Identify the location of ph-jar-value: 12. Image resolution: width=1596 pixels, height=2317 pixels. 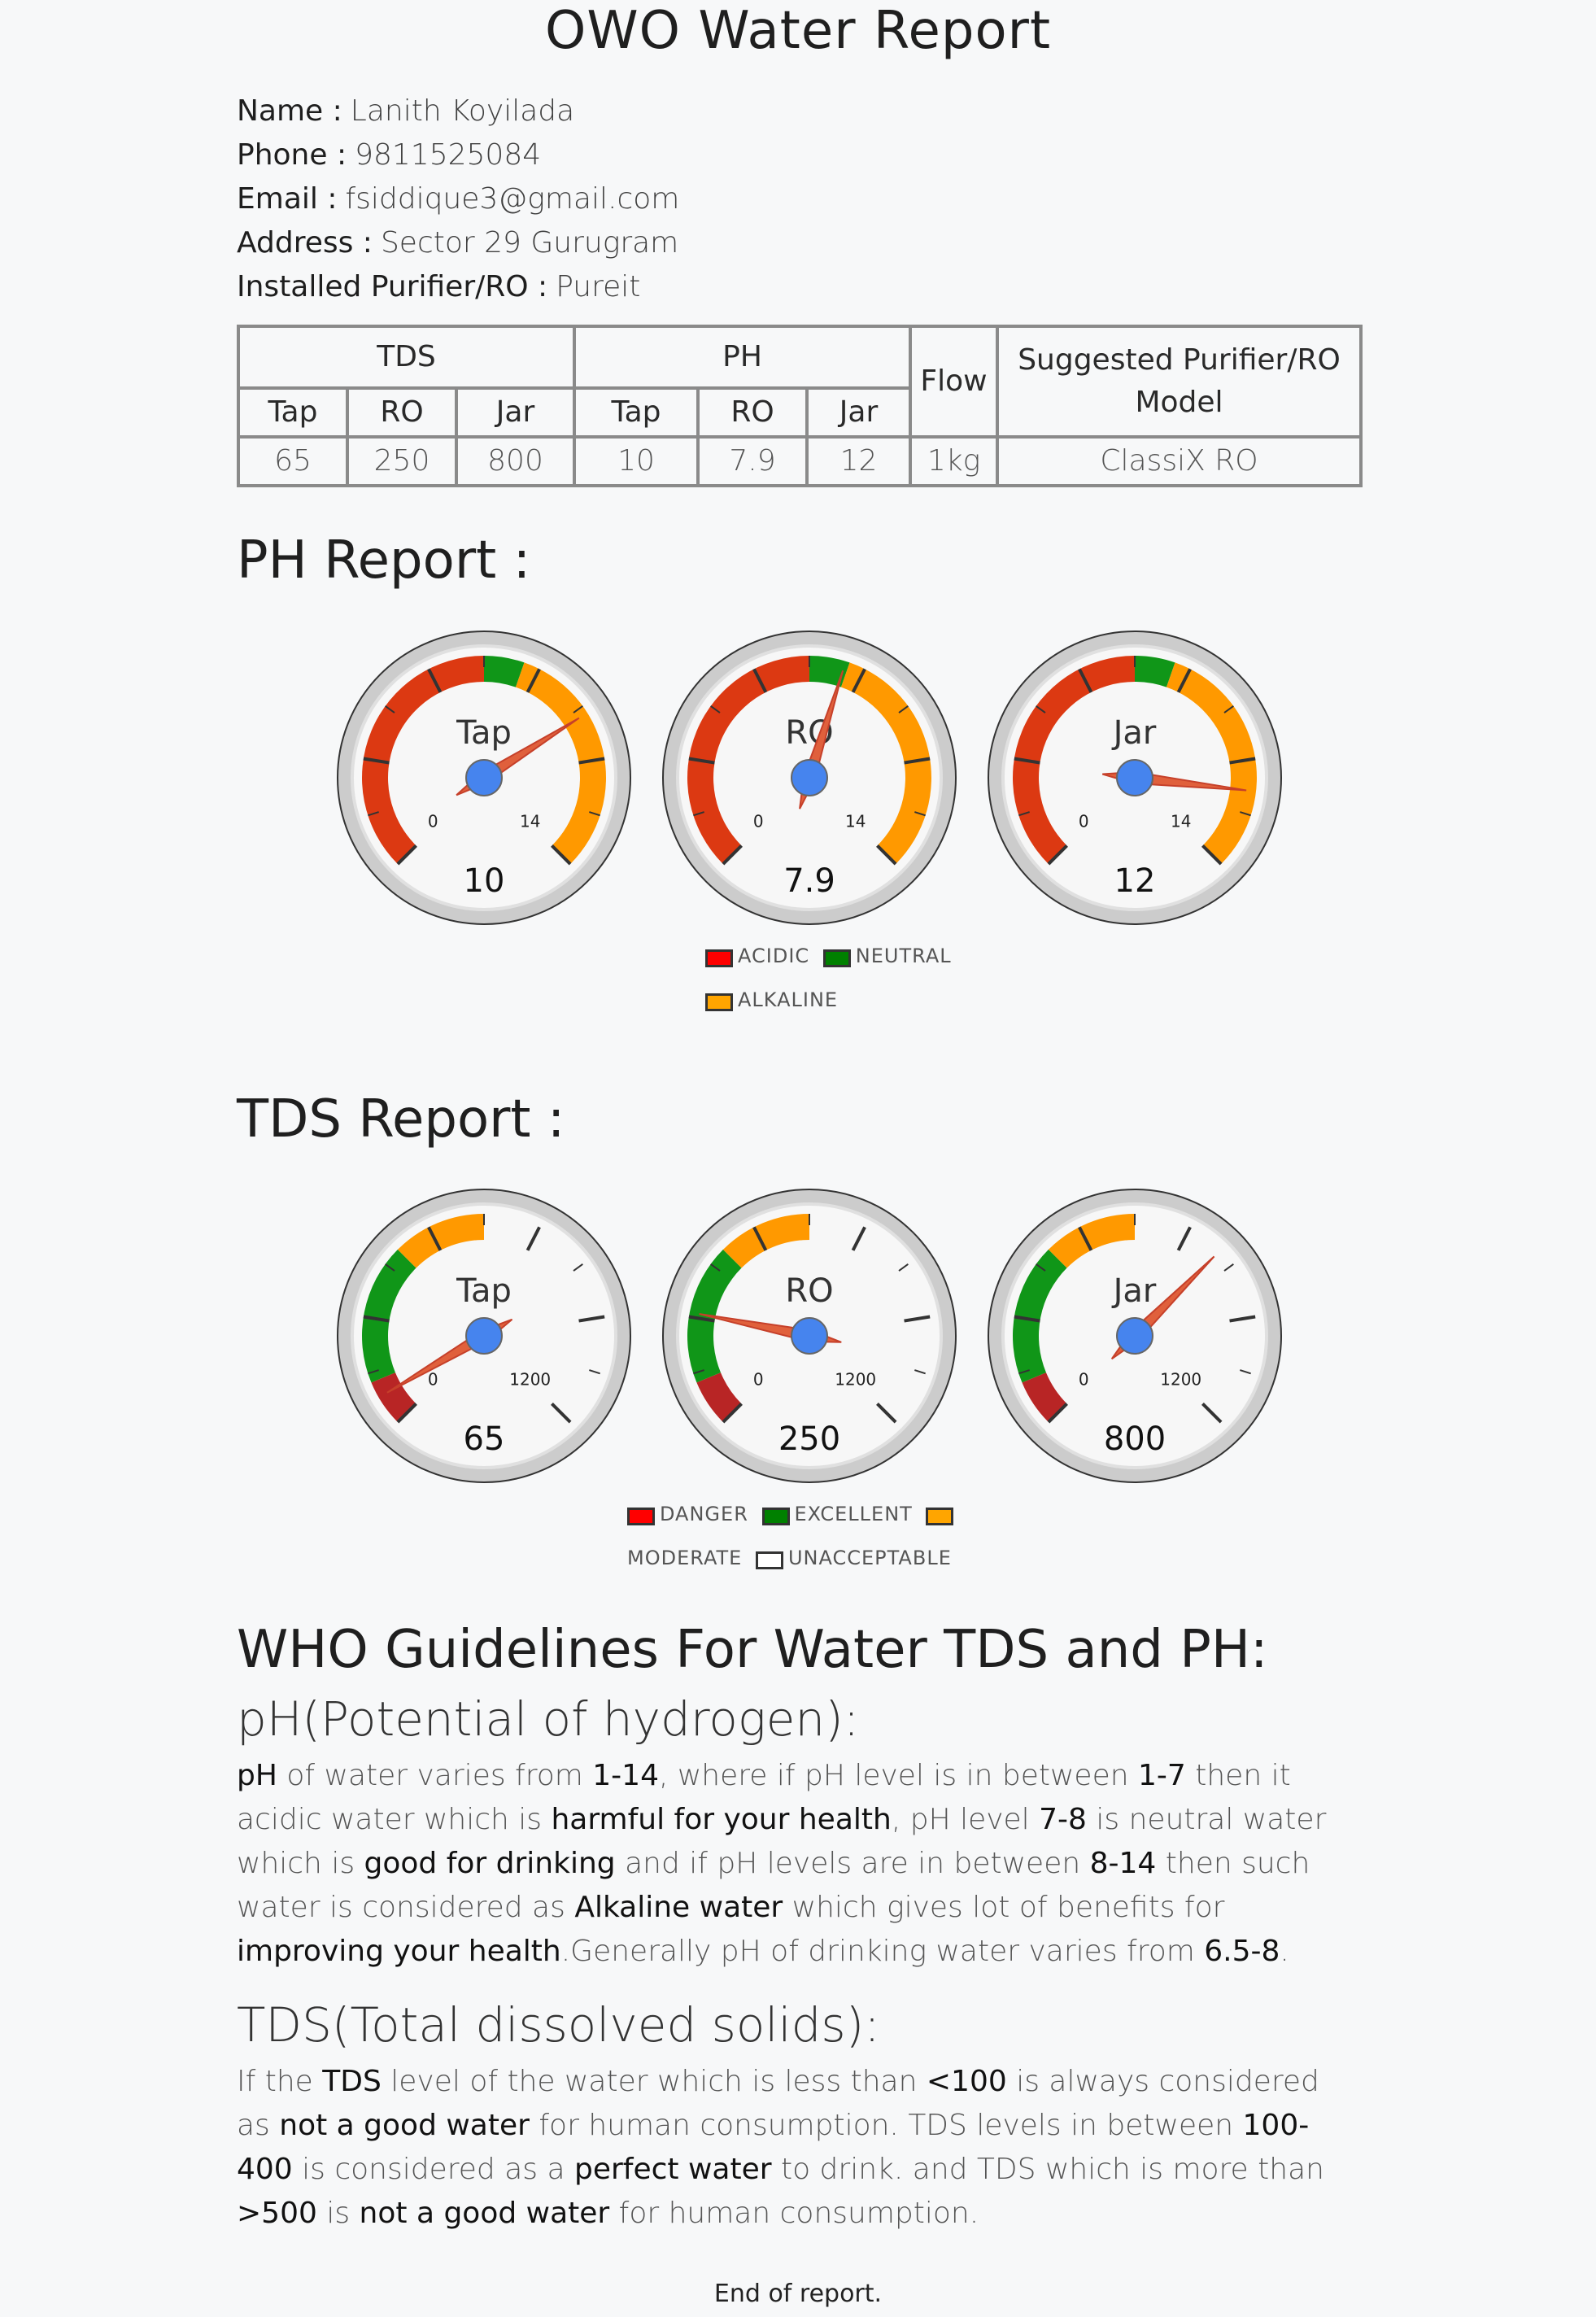
(859, 461).